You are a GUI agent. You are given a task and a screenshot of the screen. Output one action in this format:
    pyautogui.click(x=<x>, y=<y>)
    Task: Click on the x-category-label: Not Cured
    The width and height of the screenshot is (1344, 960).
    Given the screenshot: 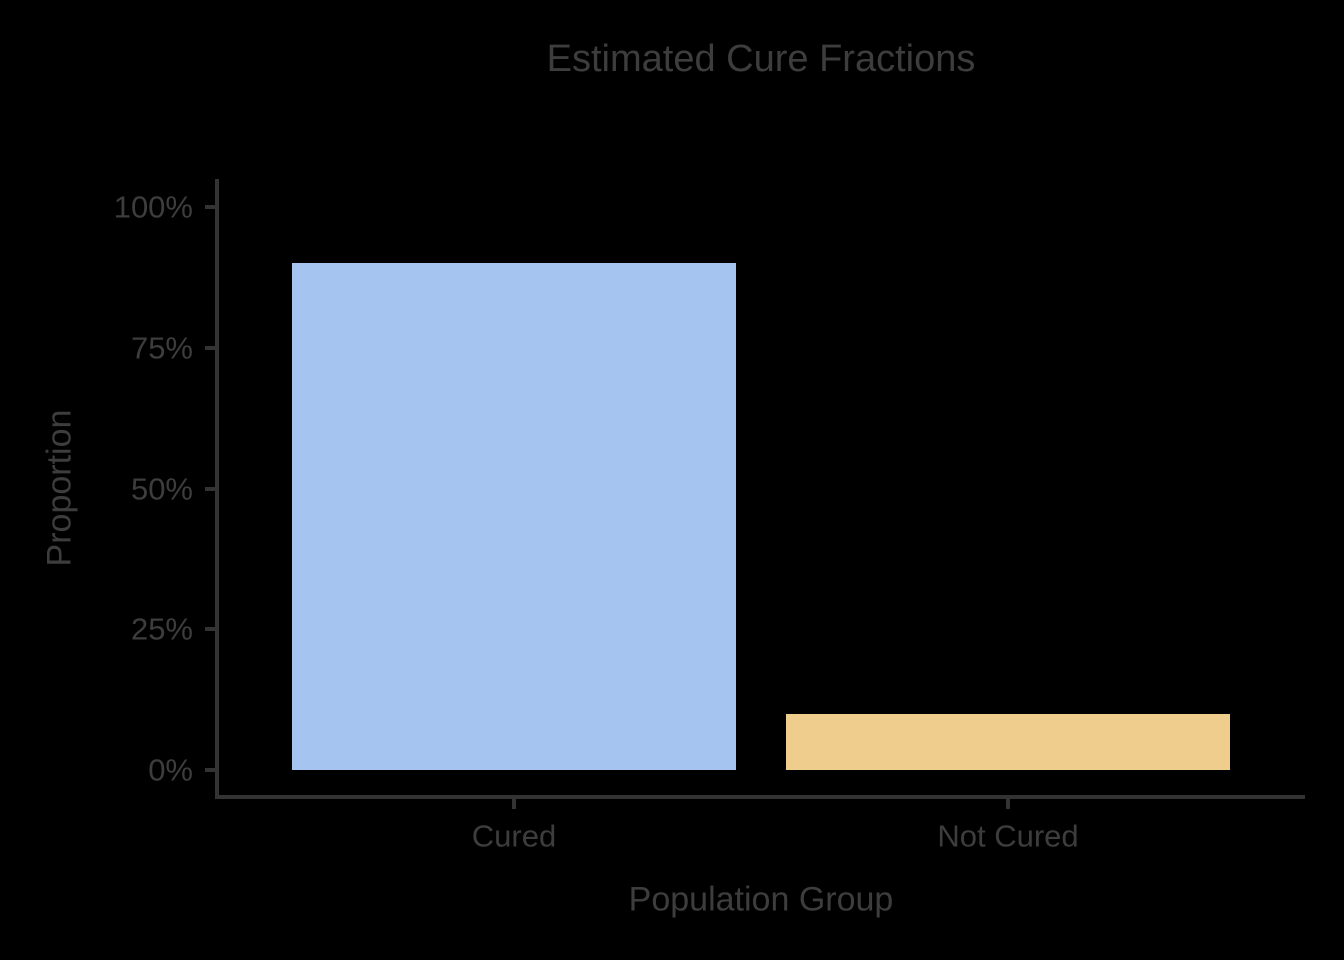 What is the action you would take?
    pyautogui.click(x=1008, y=836)
    